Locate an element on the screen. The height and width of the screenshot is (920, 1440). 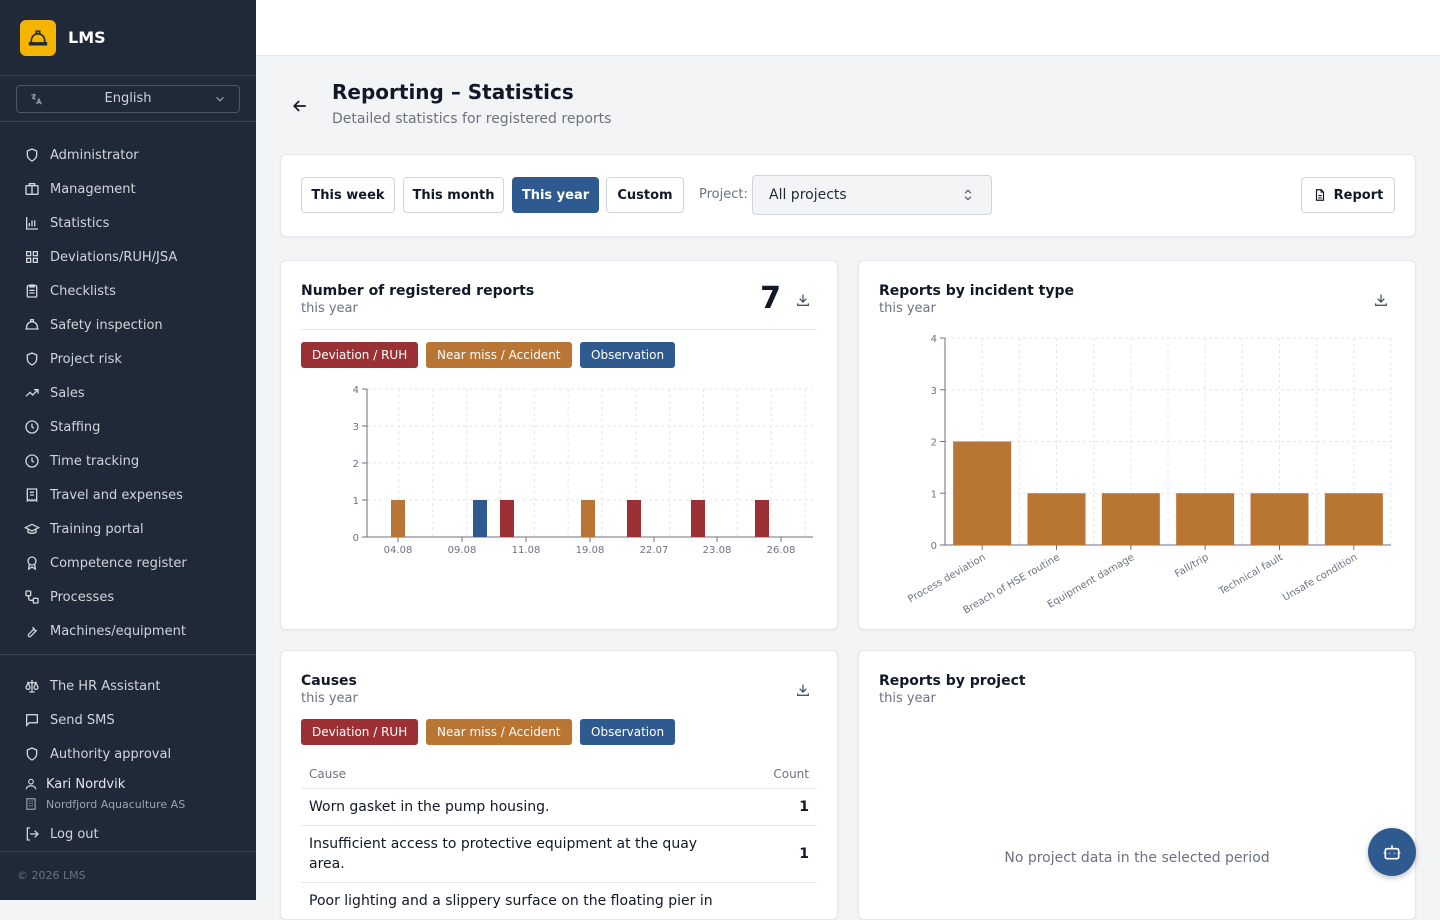
x-tick-label: 11.08 is located at coordinates (526, 550).